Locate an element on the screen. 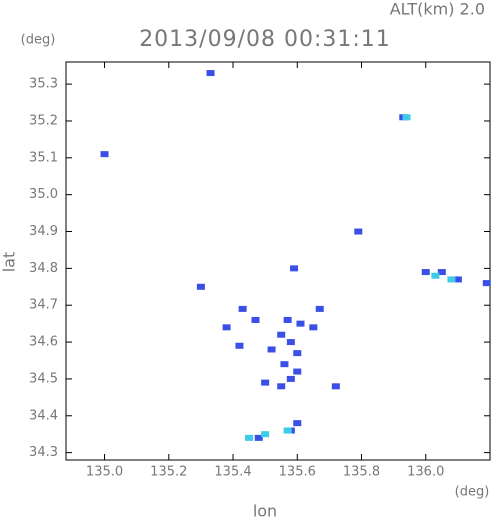 This screenshot has width=491, height=521. y-tick-label: 35.2 is located at coordinates (43, 120).